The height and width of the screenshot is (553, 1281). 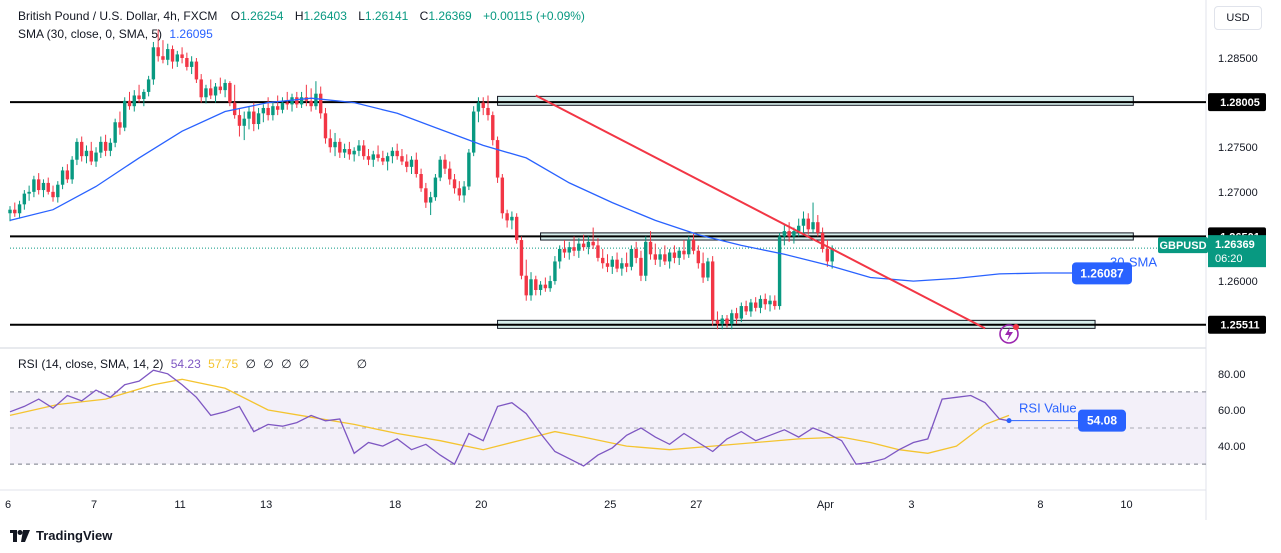 What do you see at coordinates (386, 16) in the screenshot?
I see `low-value: 1.26141` at bounding box center [386, 16].